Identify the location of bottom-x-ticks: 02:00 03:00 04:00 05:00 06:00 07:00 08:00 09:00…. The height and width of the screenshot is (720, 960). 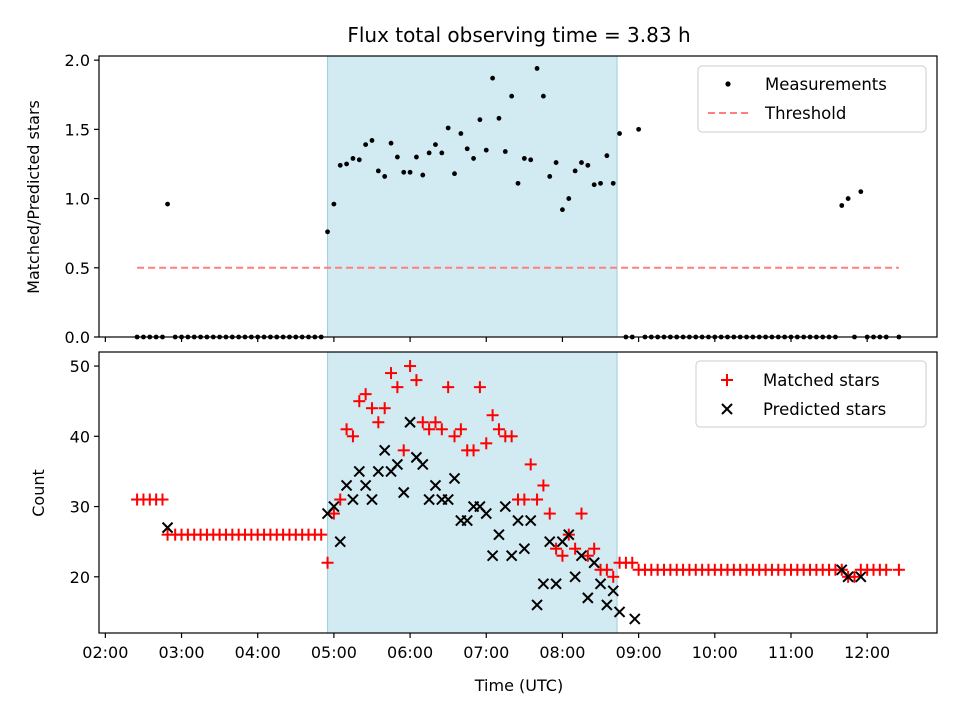
(486, 647).